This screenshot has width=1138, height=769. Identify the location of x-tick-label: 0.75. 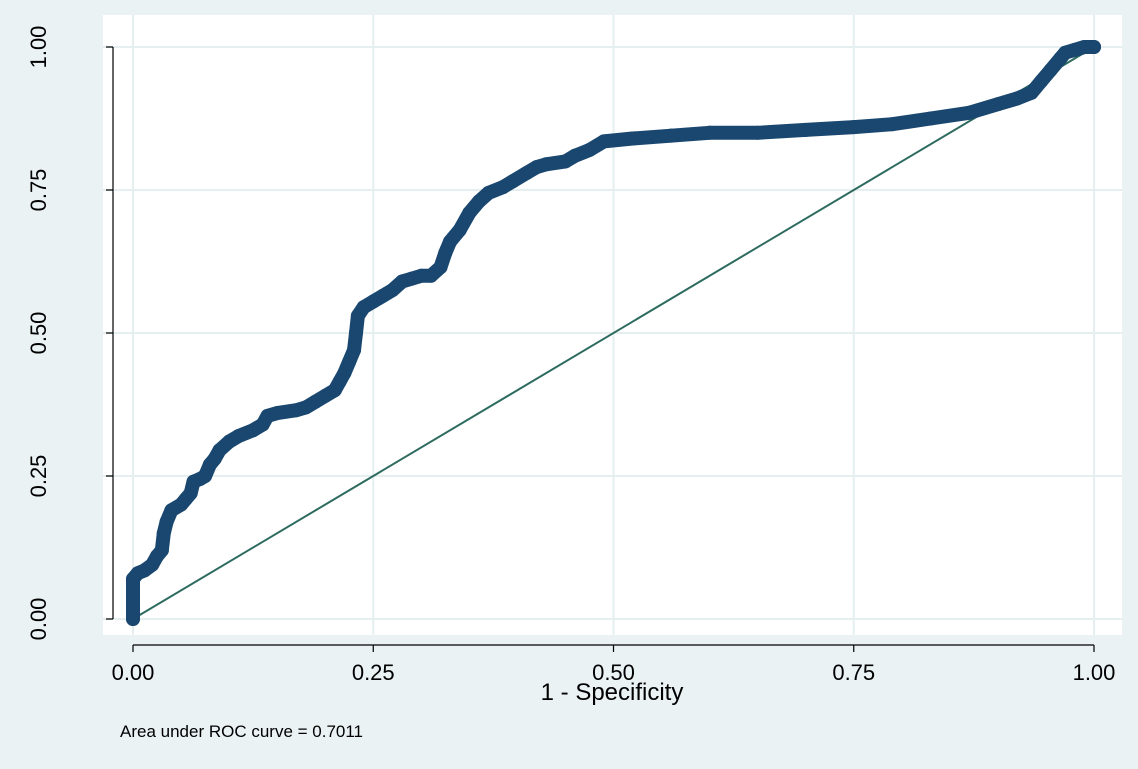
(853, 672).